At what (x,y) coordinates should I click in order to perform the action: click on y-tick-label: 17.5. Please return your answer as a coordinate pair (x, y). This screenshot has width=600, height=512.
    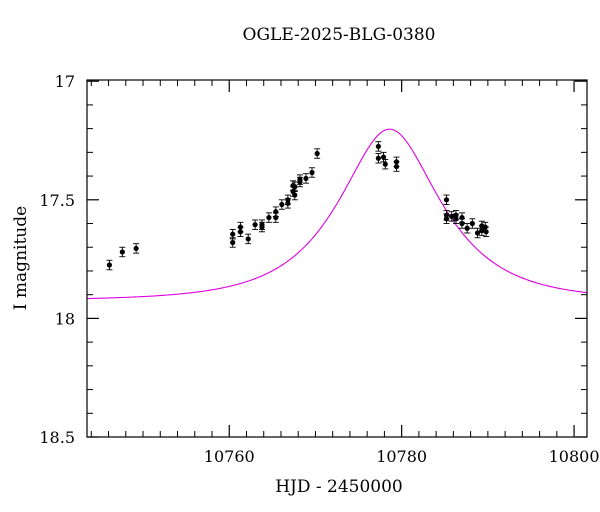
    Looking at the image, I should click on (57, 200).